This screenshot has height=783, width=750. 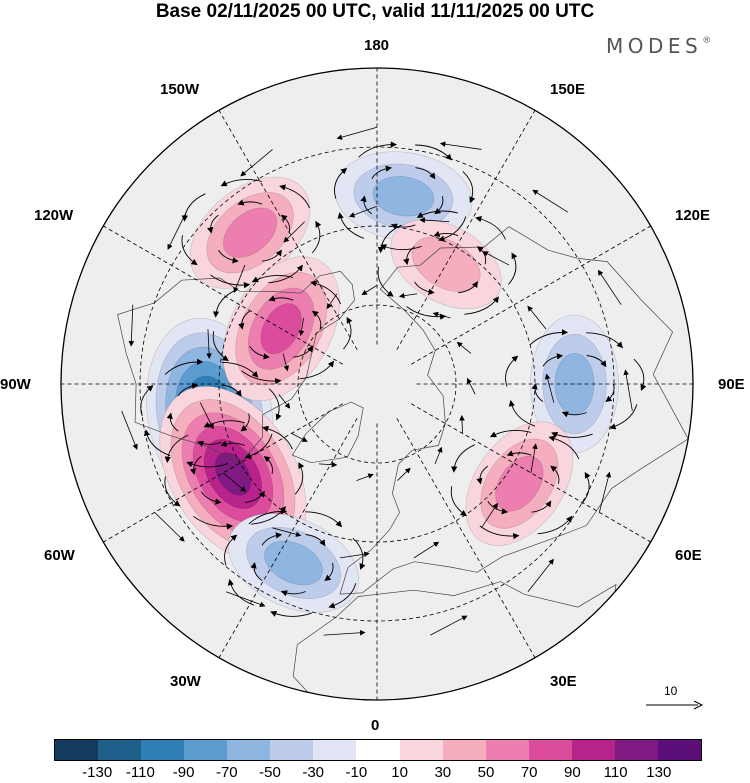 I want to click on lon-label-0: 0, so click(x=375, y=725).